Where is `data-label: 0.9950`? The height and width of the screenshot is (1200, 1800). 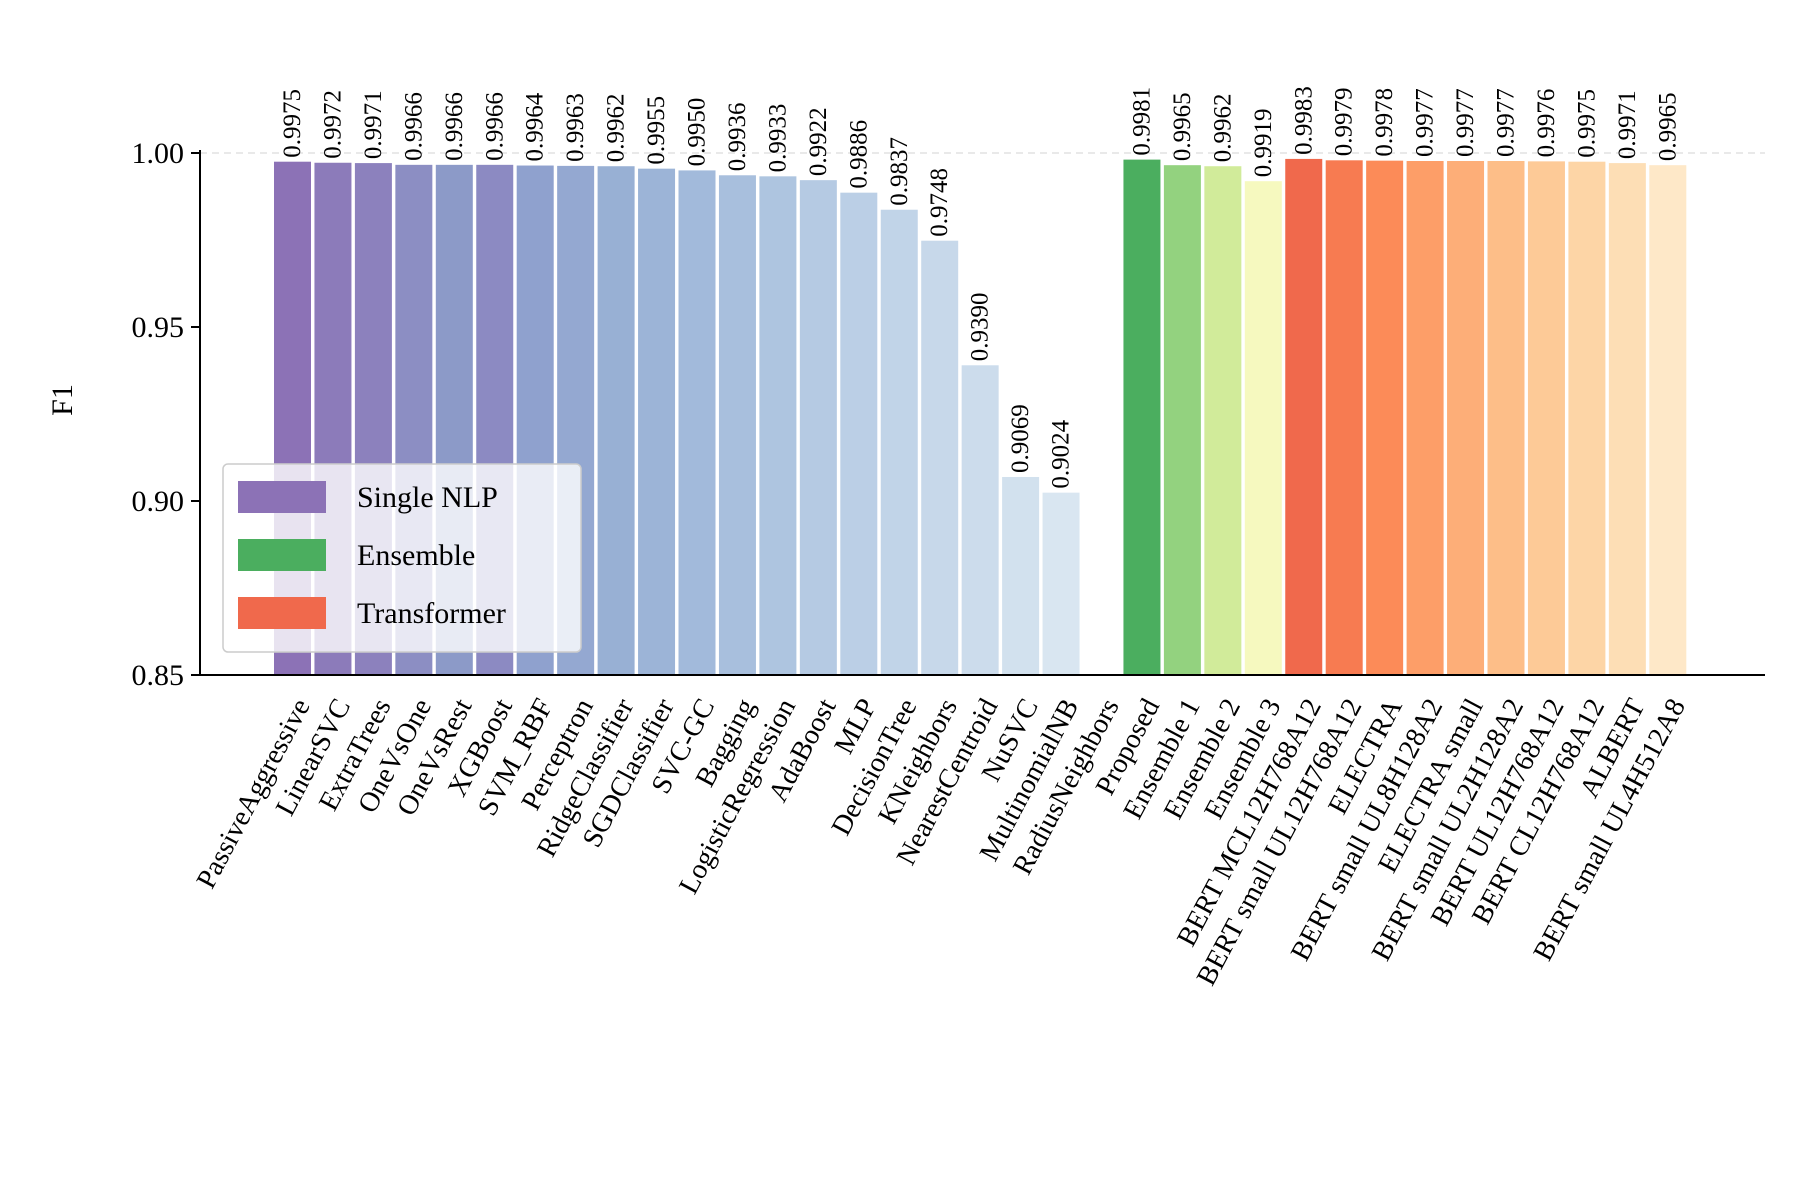
data-label: 0.9950 is located at coordinates (697, 132).